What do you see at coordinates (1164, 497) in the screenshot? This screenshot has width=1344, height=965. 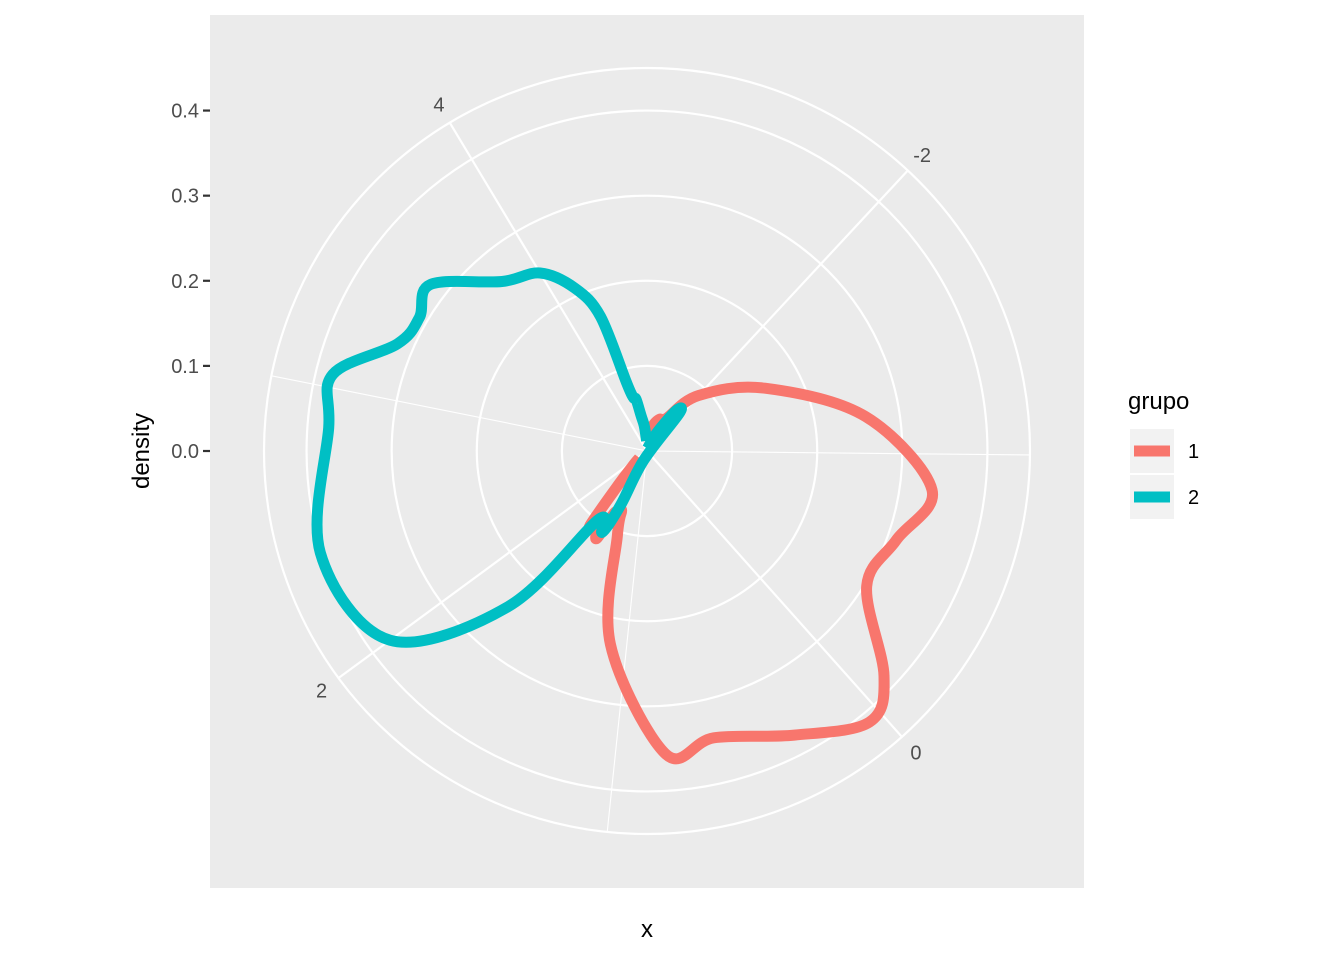 I see `legend-item-2: 2` at bounding box center [1164, 497].